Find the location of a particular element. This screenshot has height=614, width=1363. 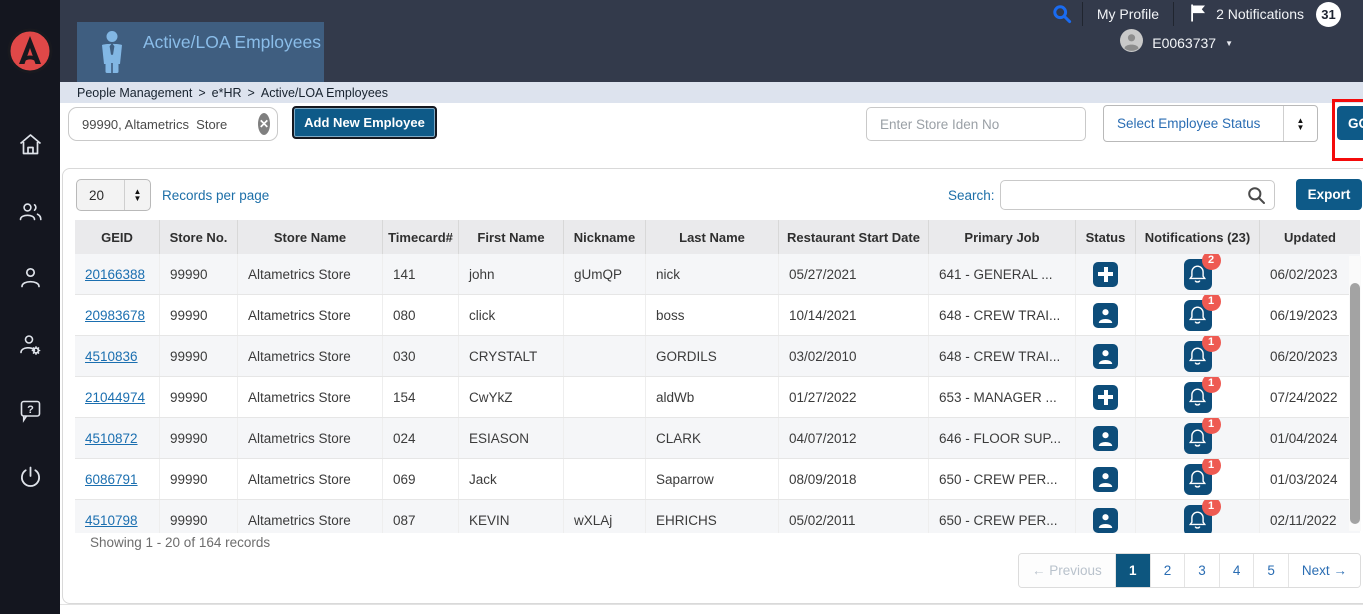

column-header-first-name: First Name is located at coordinates (511, 237).